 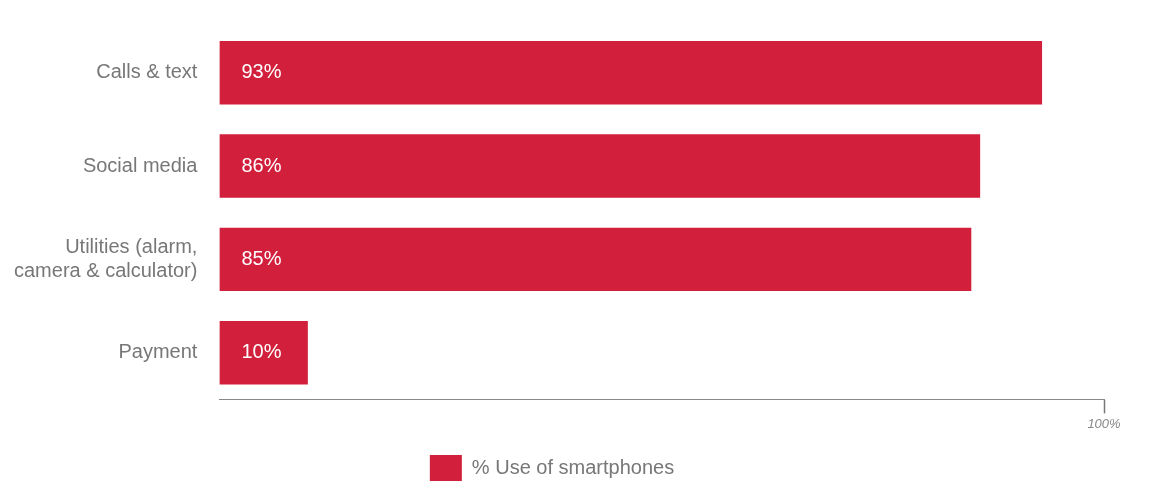 I want to click on y-tick-label: Social media, so click(x=140, y=164).